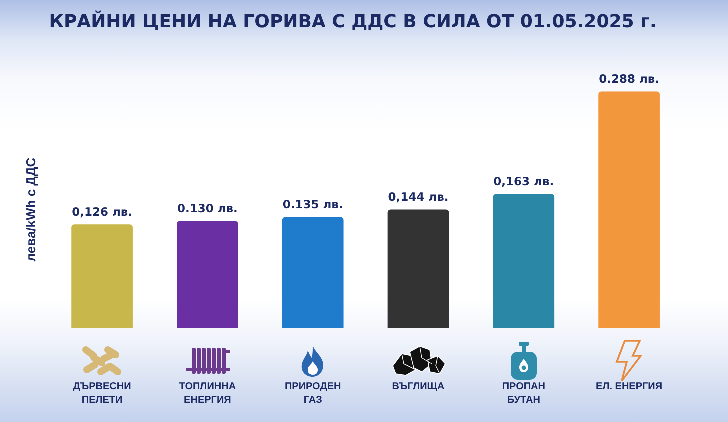  I want to click on data-label: 0.130 лв., so click(207, 209).